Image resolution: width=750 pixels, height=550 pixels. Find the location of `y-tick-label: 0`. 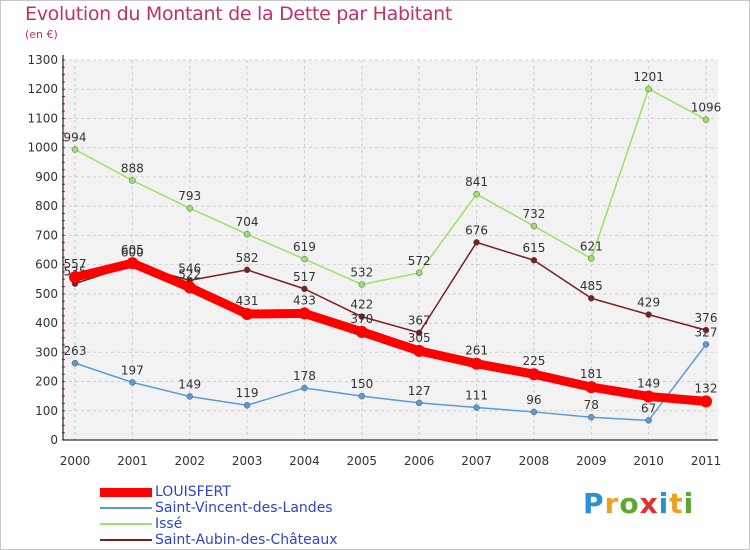

y-tick-label: 0 is located at coordinates (54, 440).